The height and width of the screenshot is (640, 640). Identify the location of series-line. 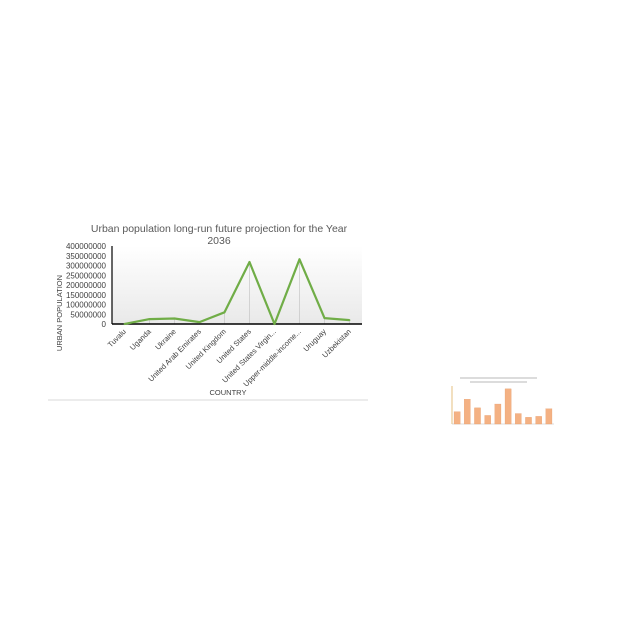
(237, 292).